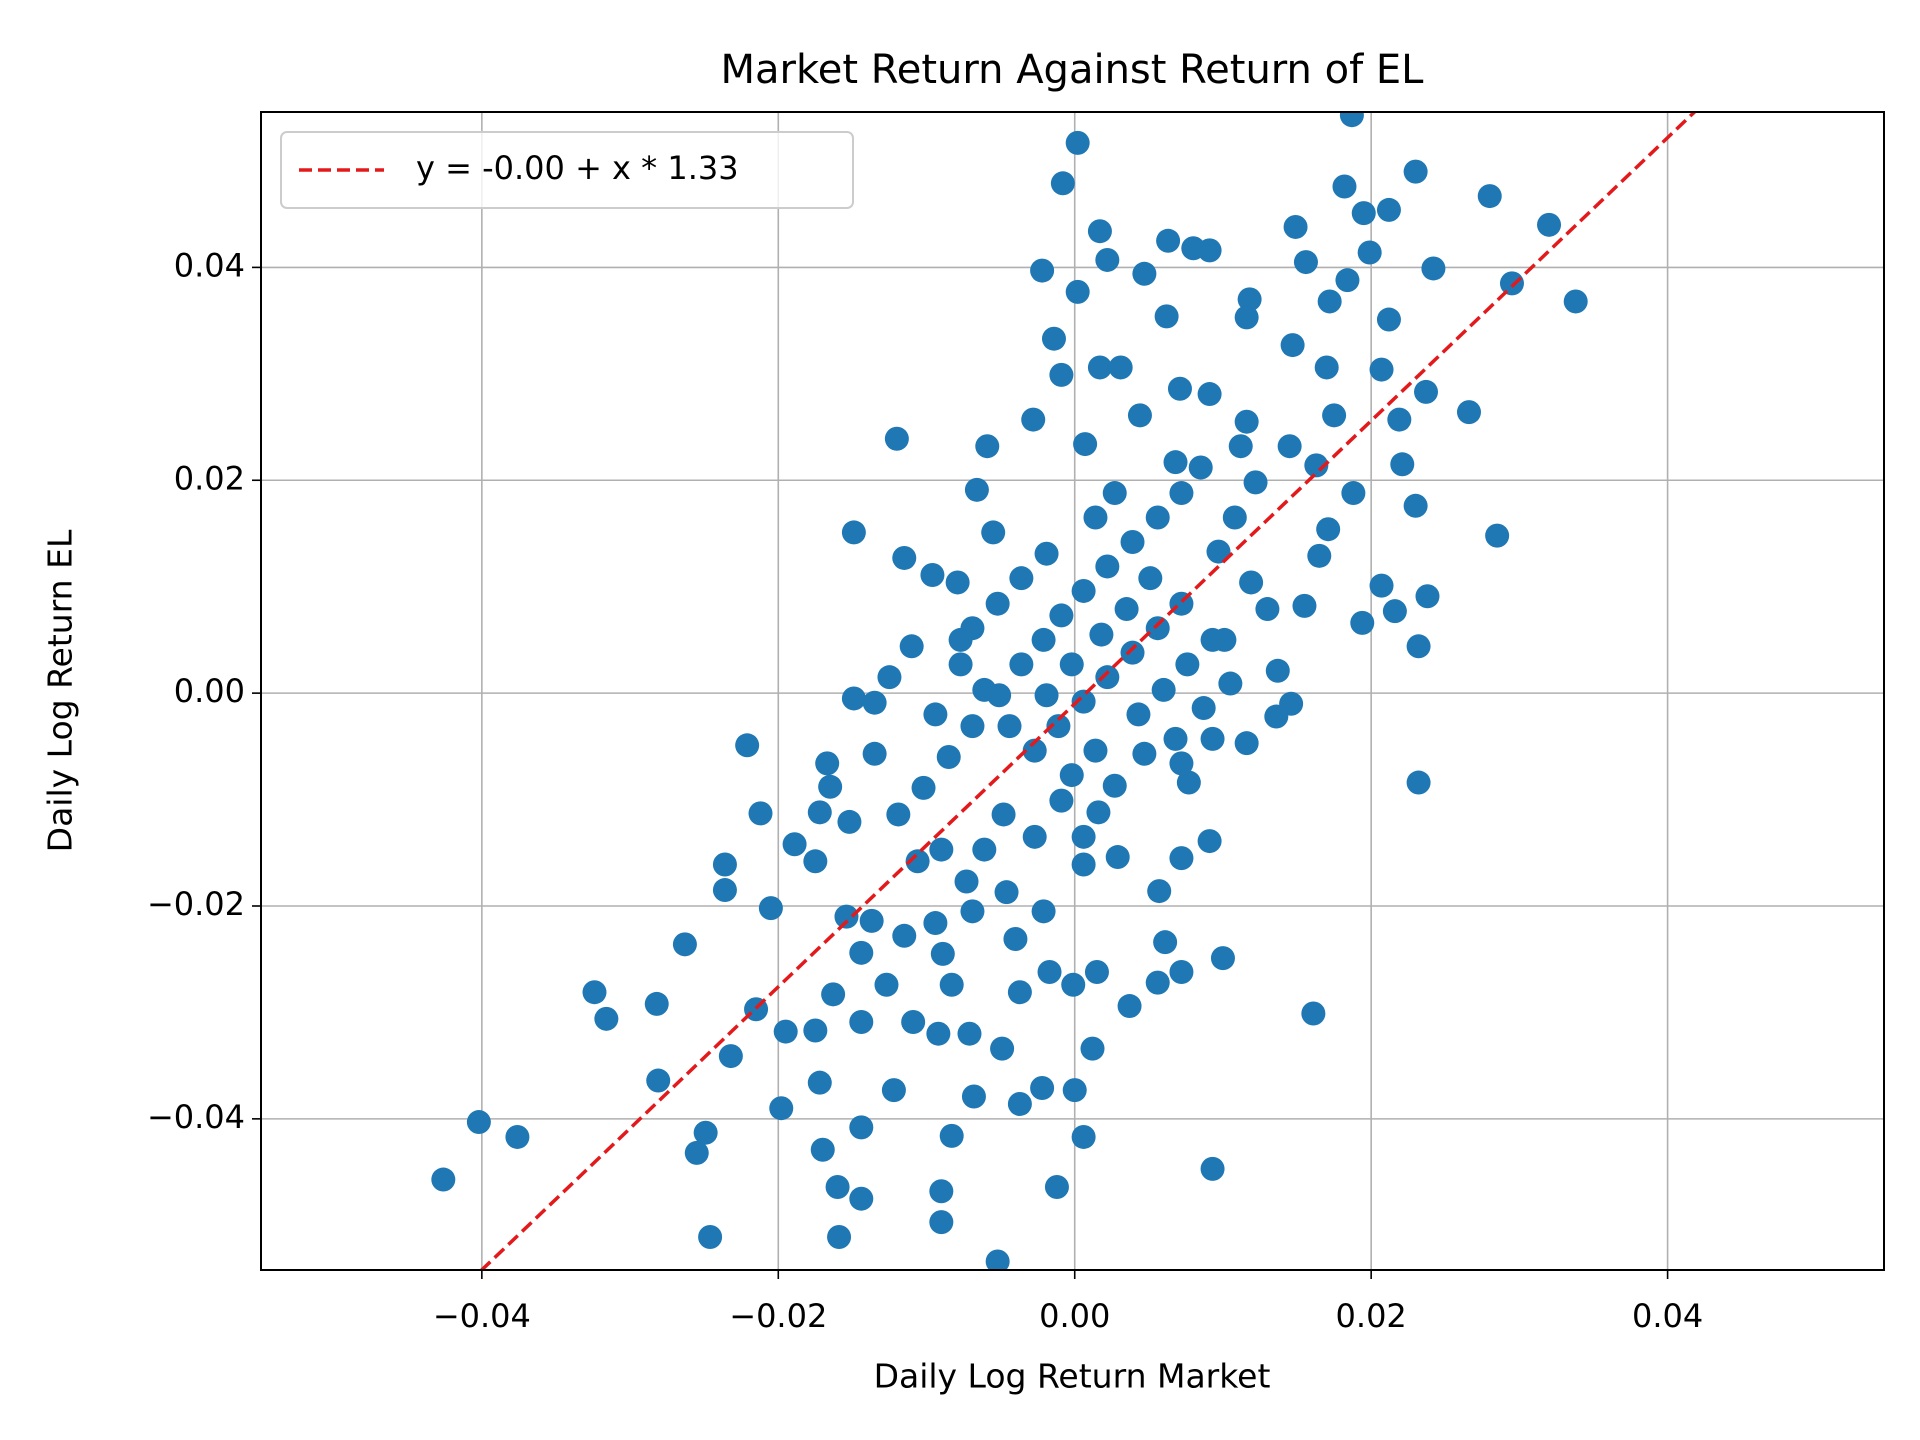 This screenshot has height=1440, width=1920. What do you see at coordinates (196, 904) in the screenshot?
I see `y-tick-label: −0.02` at bounding box center [196, 904].